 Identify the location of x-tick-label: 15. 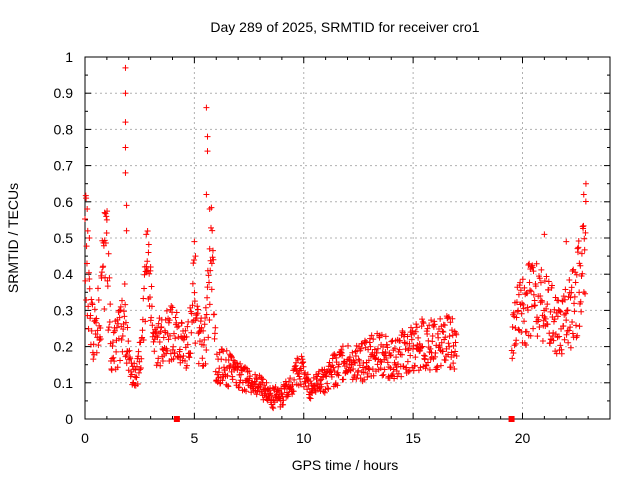
(413, 438).